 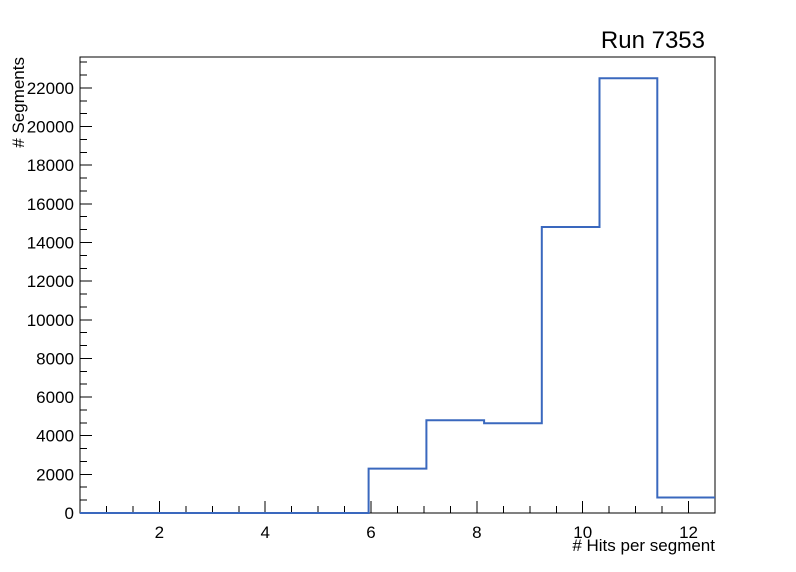 What do you see at coordinates (688, 532) in the screenshot?
I see `x-tick-label: 12` at bounding box center [688, 532].